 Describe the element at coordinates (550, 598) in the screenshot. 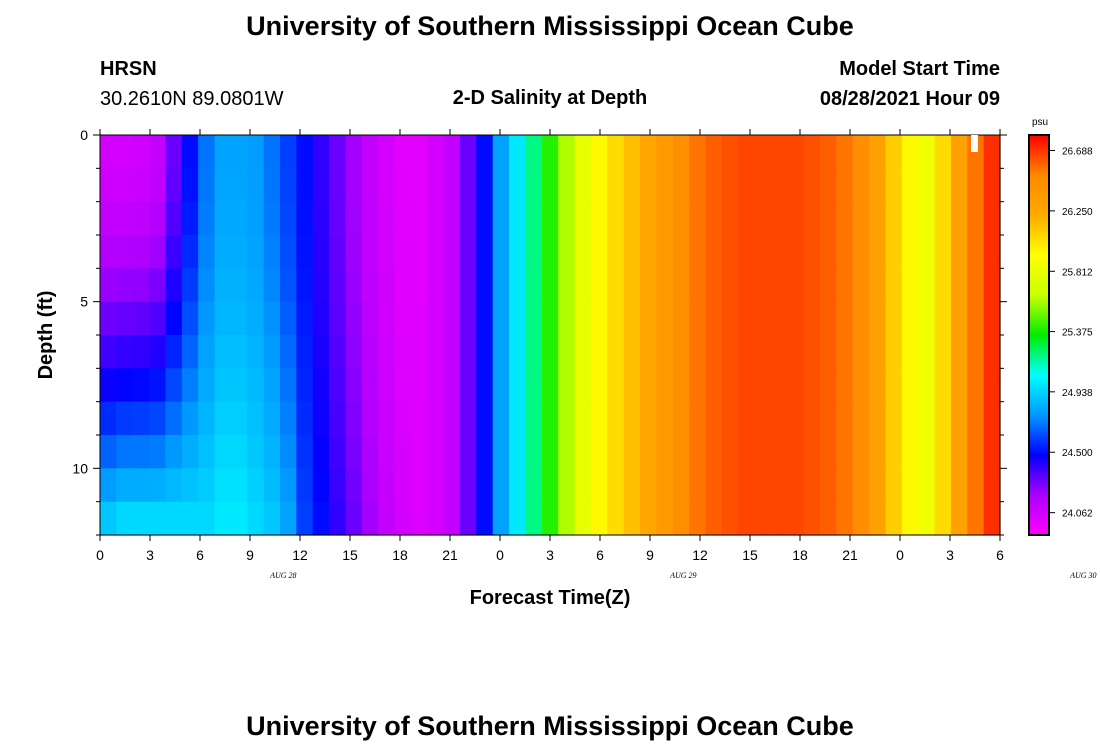

I see `x-axis-label: Forecast Time(Z)` at that location.